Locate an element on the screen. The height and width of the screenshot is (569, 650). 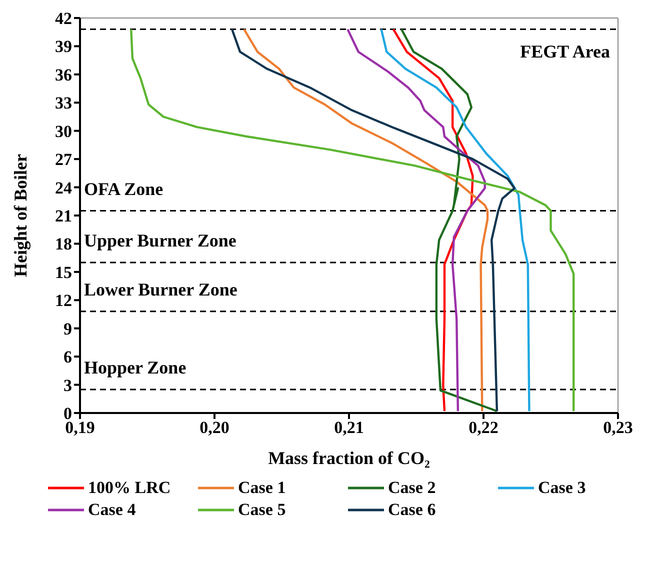
y-tick-label: 33 is located at coordinates (63, 103).